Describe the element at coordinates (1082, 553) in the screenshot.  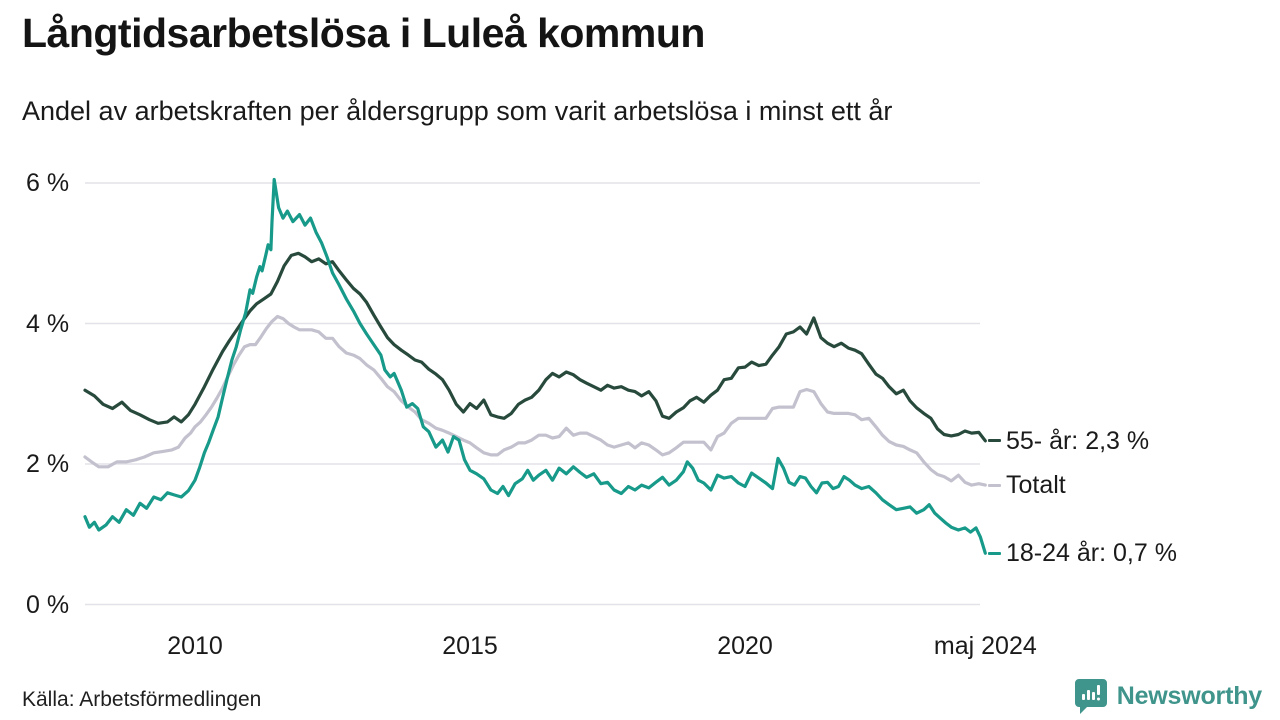
I see `series-end-label-18-24: 18-24 år: 0,7 %` at that location.